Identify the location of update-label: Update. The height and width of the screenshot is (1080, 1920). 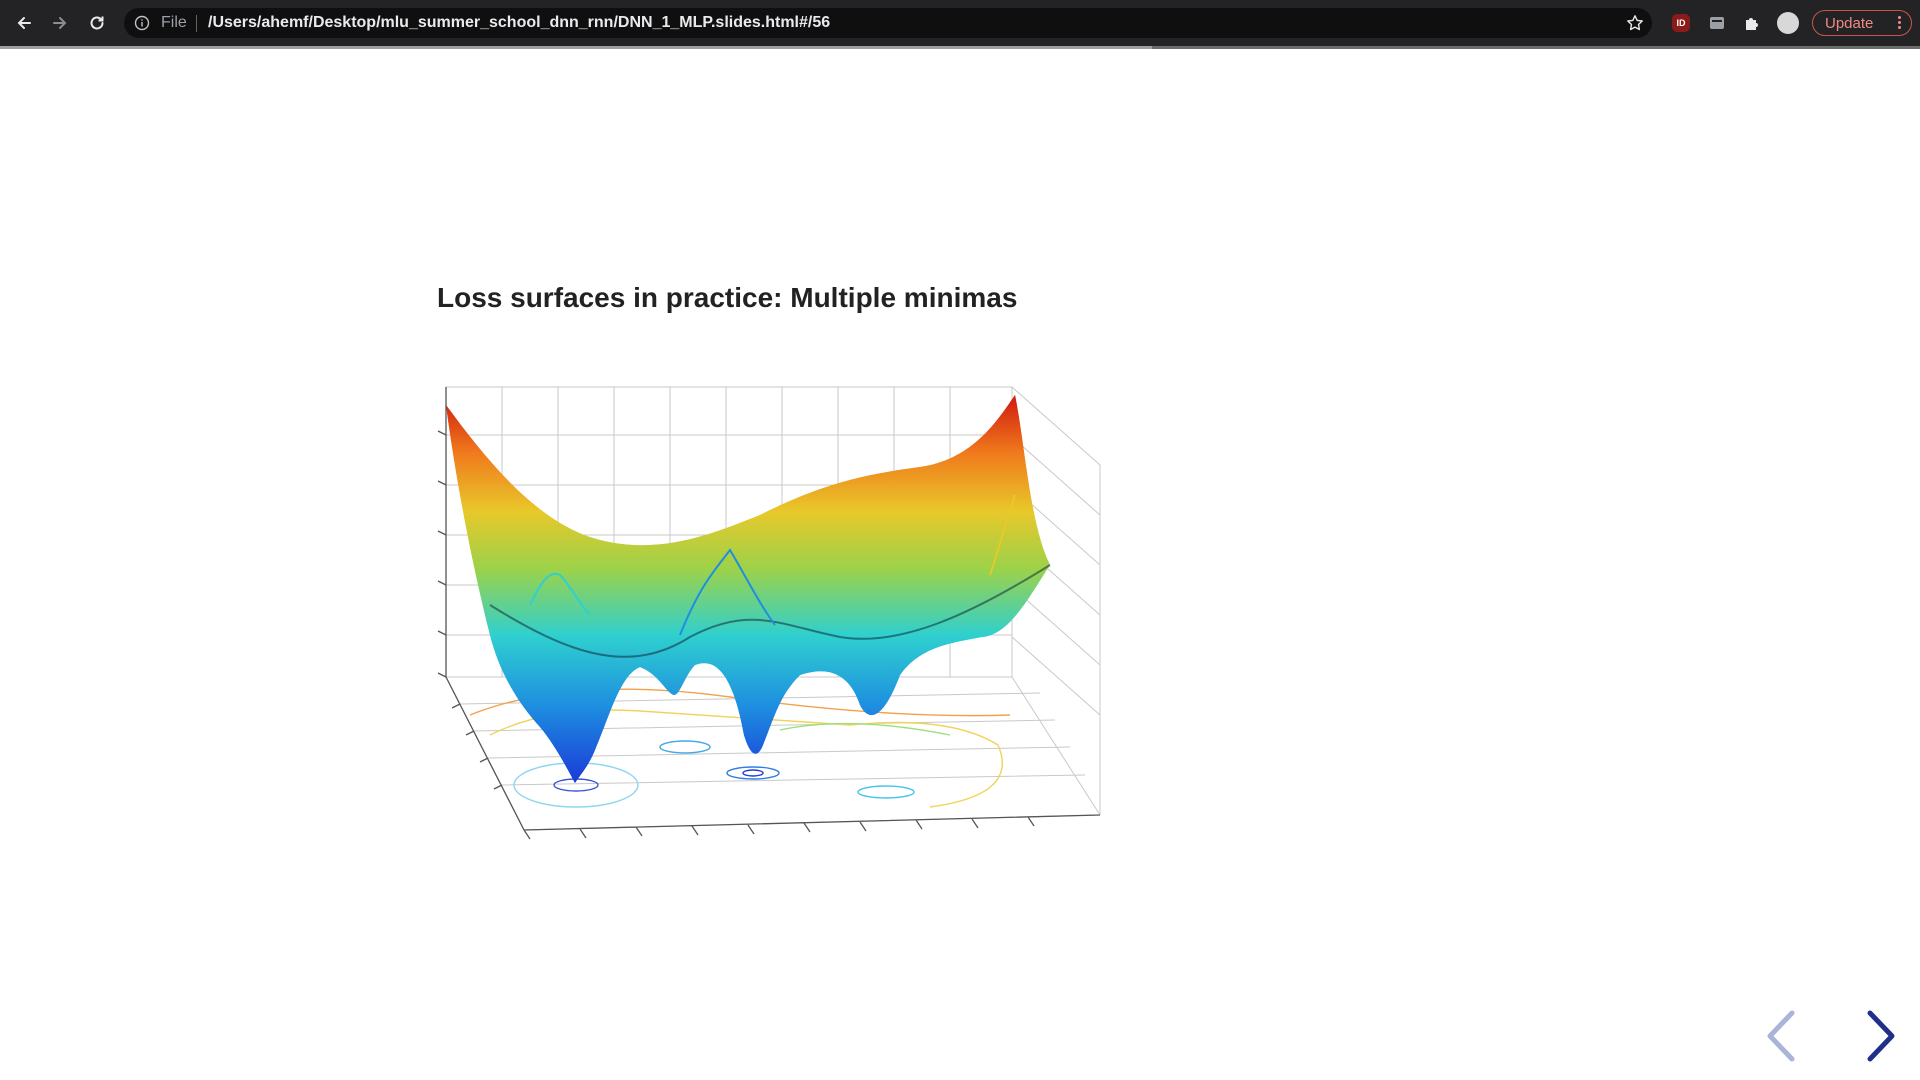
(1849, 23).